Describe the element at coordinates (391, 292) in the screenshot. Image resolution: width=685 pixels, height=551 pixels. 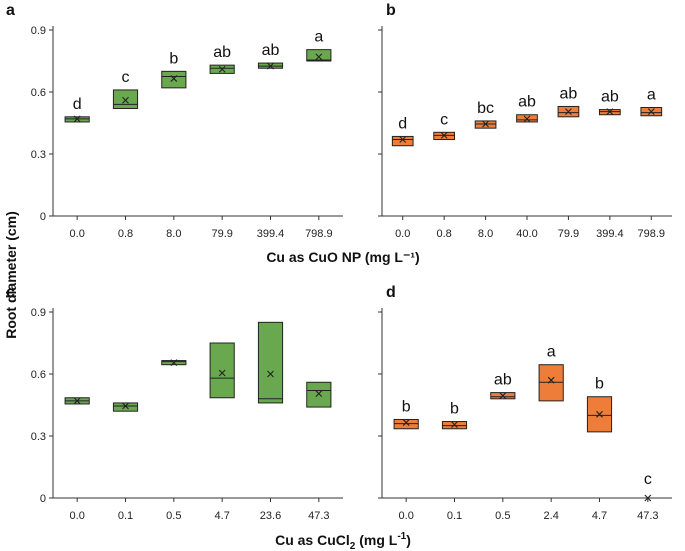
I see `panel-label-d: d` at that location.